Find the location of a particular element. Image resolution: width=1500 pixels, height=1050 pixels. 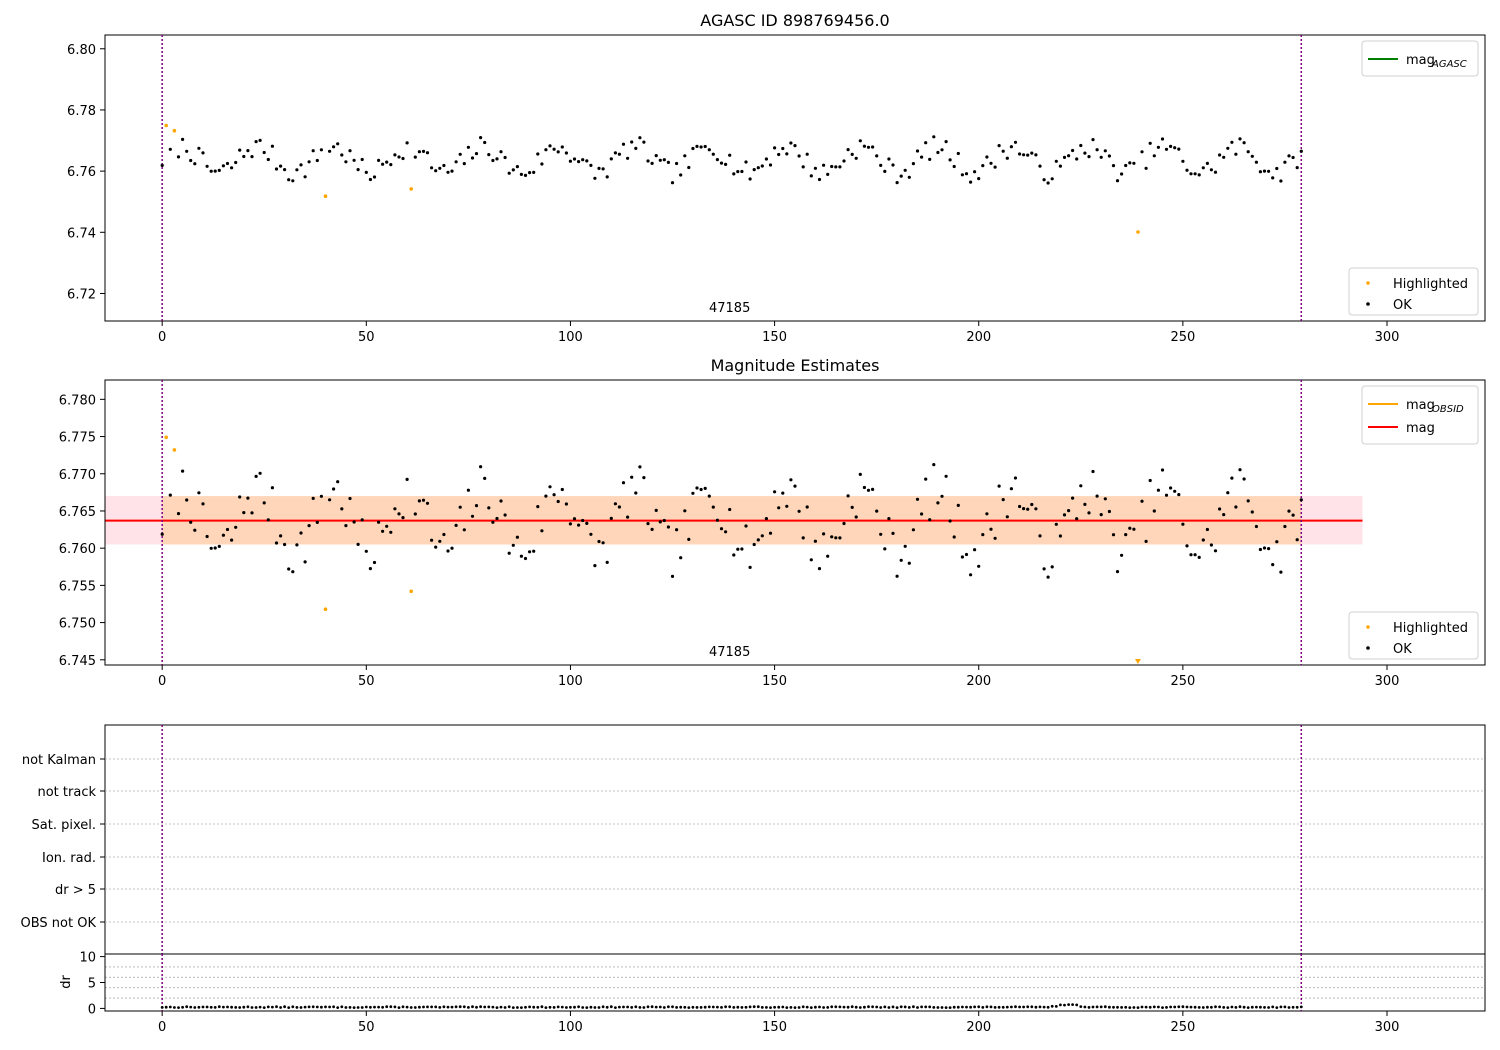

x-tick-label: 250 is located at coordinates (1182, 1027).